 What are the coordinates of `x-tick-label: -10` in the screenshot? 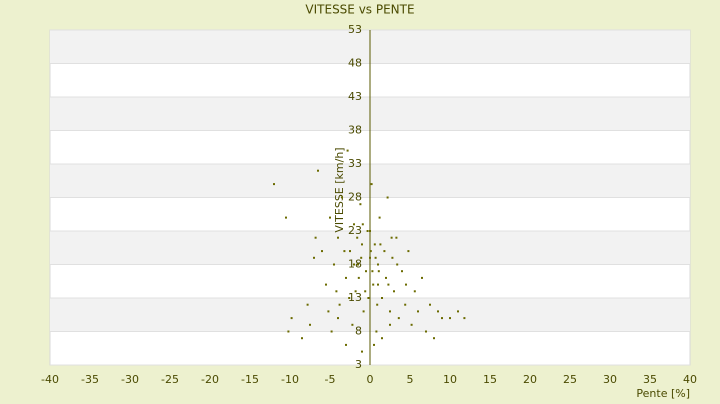 It's located at (290, 379).